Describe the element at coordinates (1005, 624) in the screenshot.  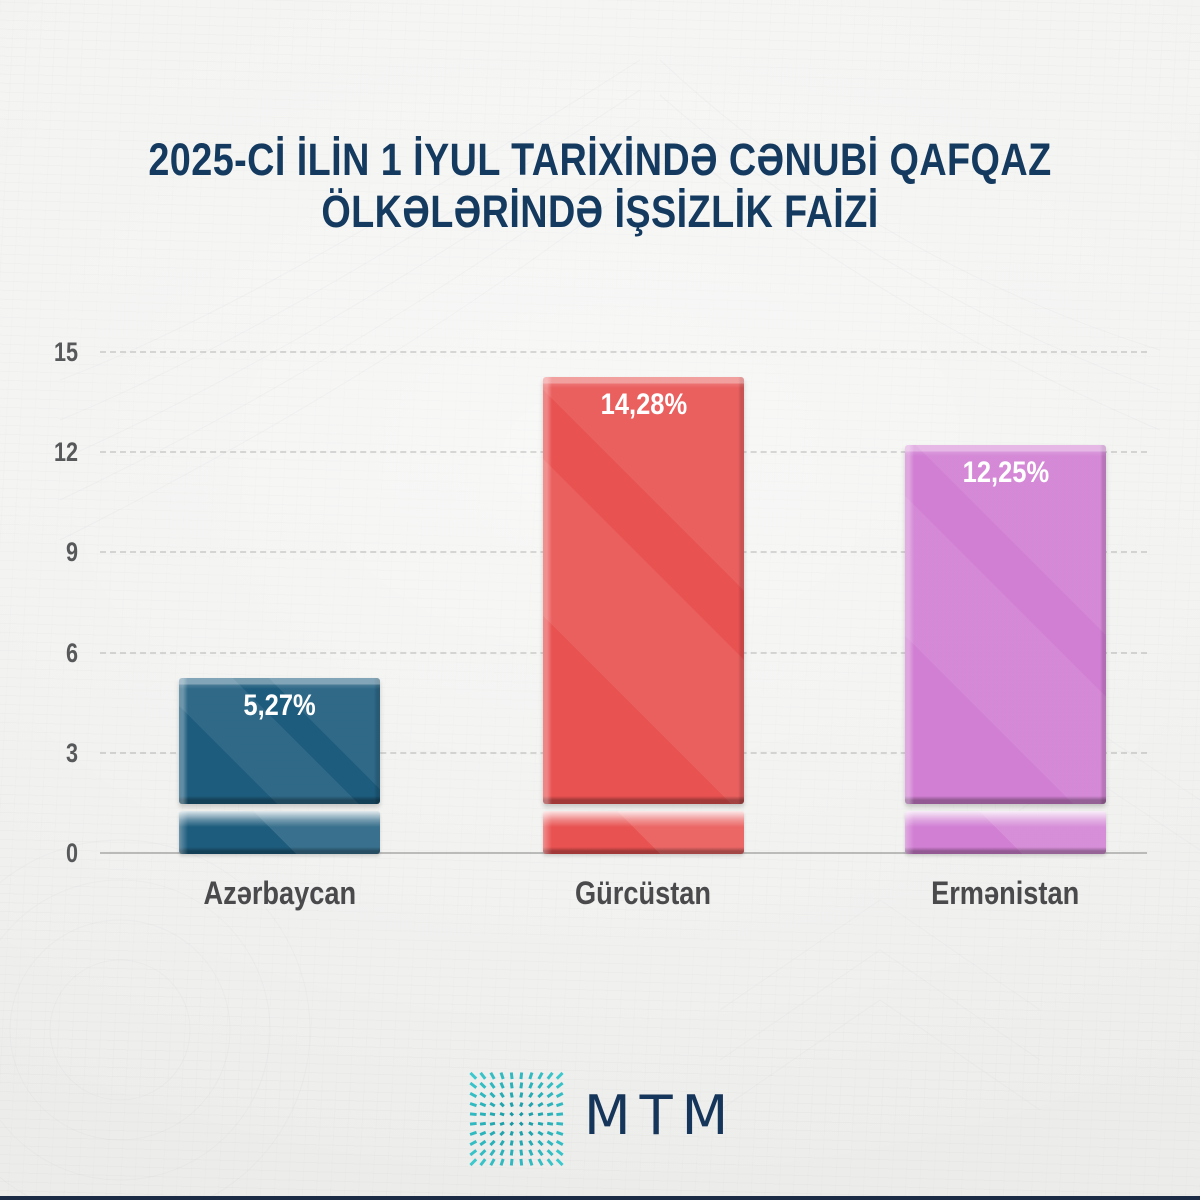
I see `bar-ermenistan: 12,25%` at that location.